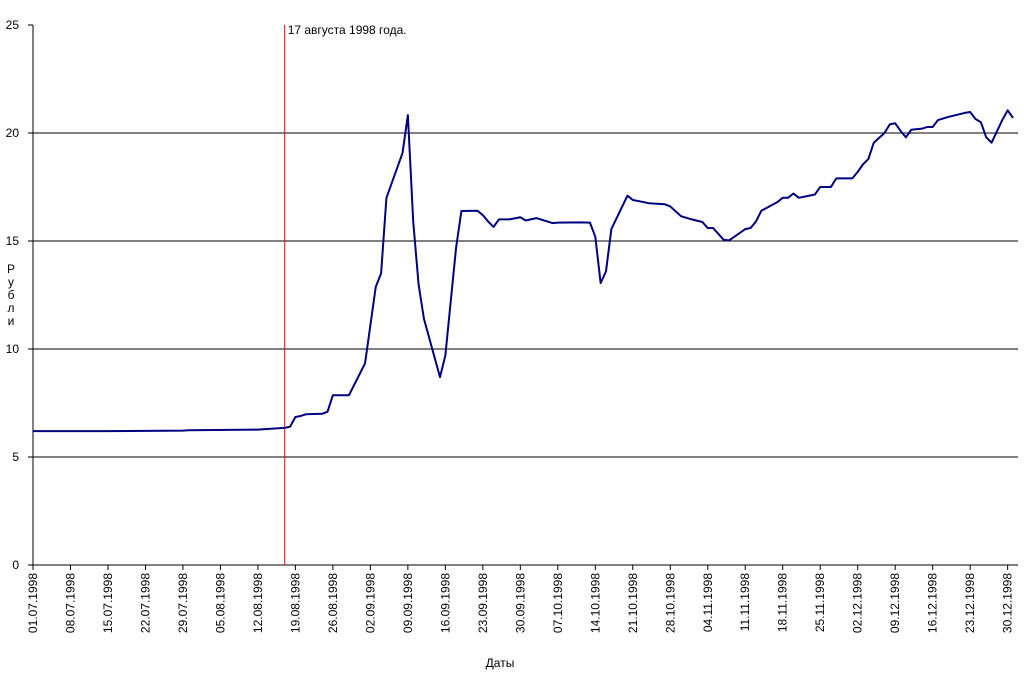  Describe the element at coordinates (595, 603) in the screenshot. I see `x-tick-label: 14.10.1998` at that location.